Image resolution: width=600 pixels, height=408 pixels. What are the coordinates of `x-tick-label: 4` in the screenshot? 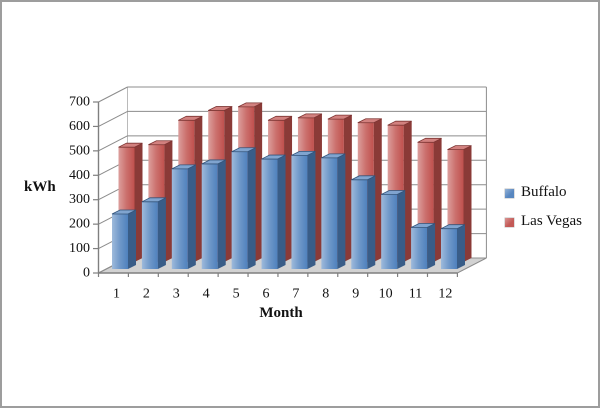 It's located at (206, 294).